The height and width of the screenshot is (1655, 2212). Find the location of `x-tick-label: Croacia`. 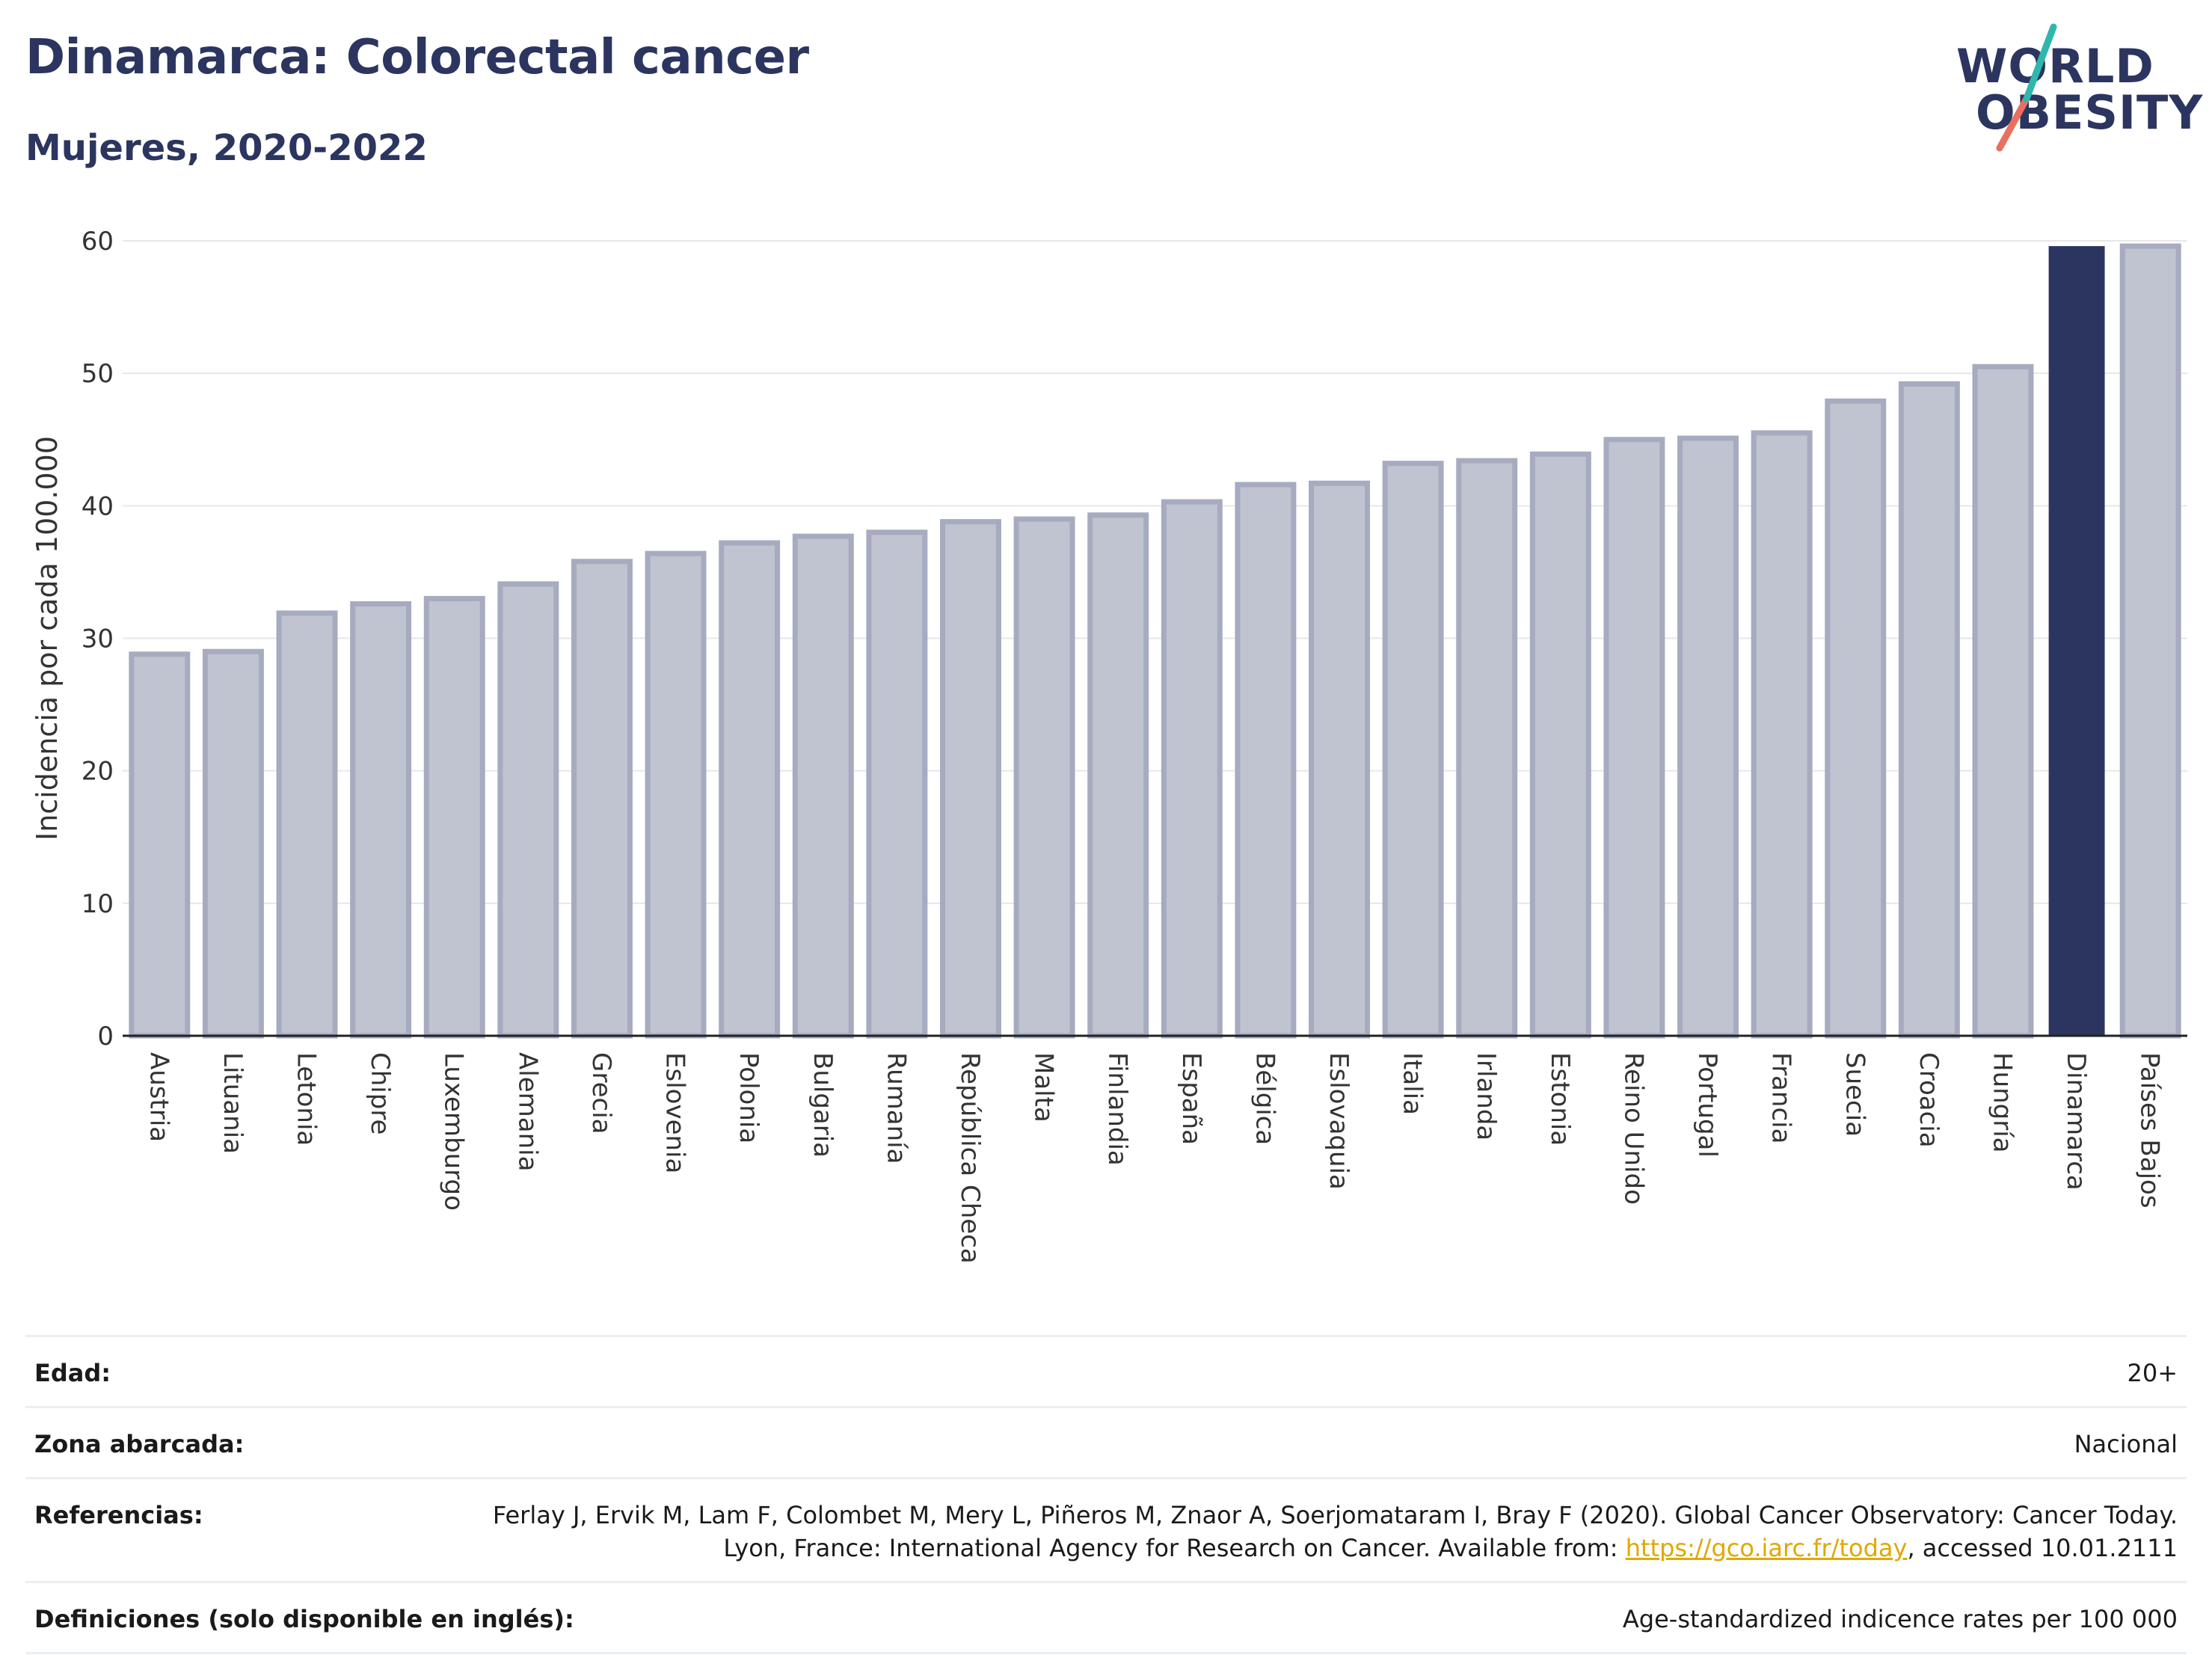

x-tick-label: Croacia is located at coordinates (1929, 1100).